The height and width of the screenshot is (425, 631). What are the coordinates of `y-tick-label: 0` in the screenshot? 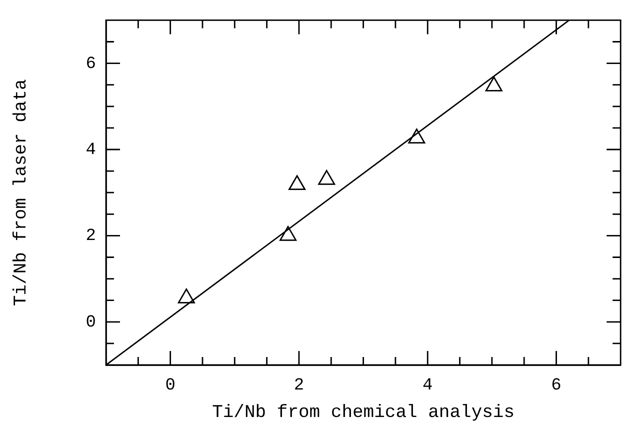 It's located at (91, 322).